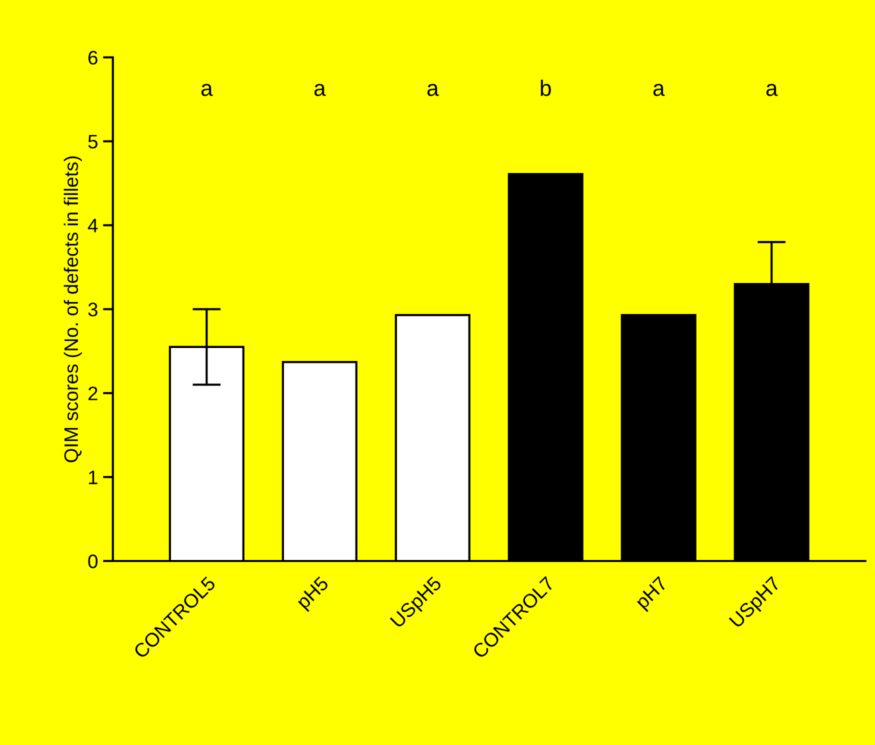 This screenshot has width=875, height=745. I want to click on y-tick-label: 0, so click(93, 561).